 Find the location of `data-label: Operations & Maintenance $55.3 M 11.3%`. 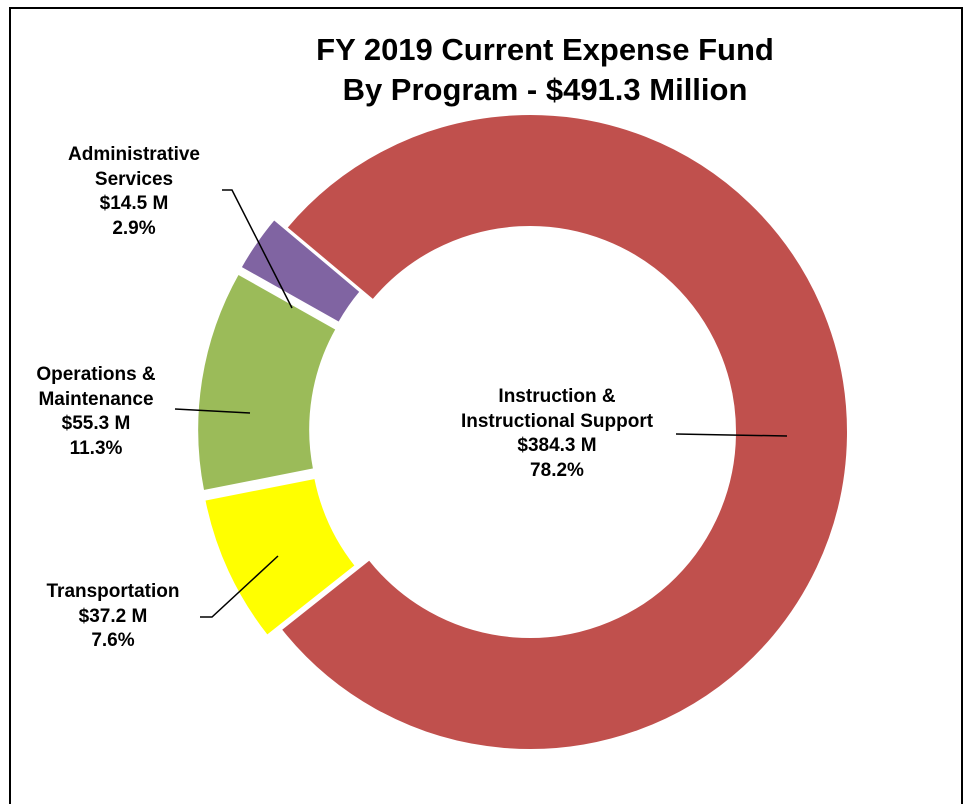

data-label: Operations & Maintenance $55.3 M 11.3% is located at coordinates (95, 412).